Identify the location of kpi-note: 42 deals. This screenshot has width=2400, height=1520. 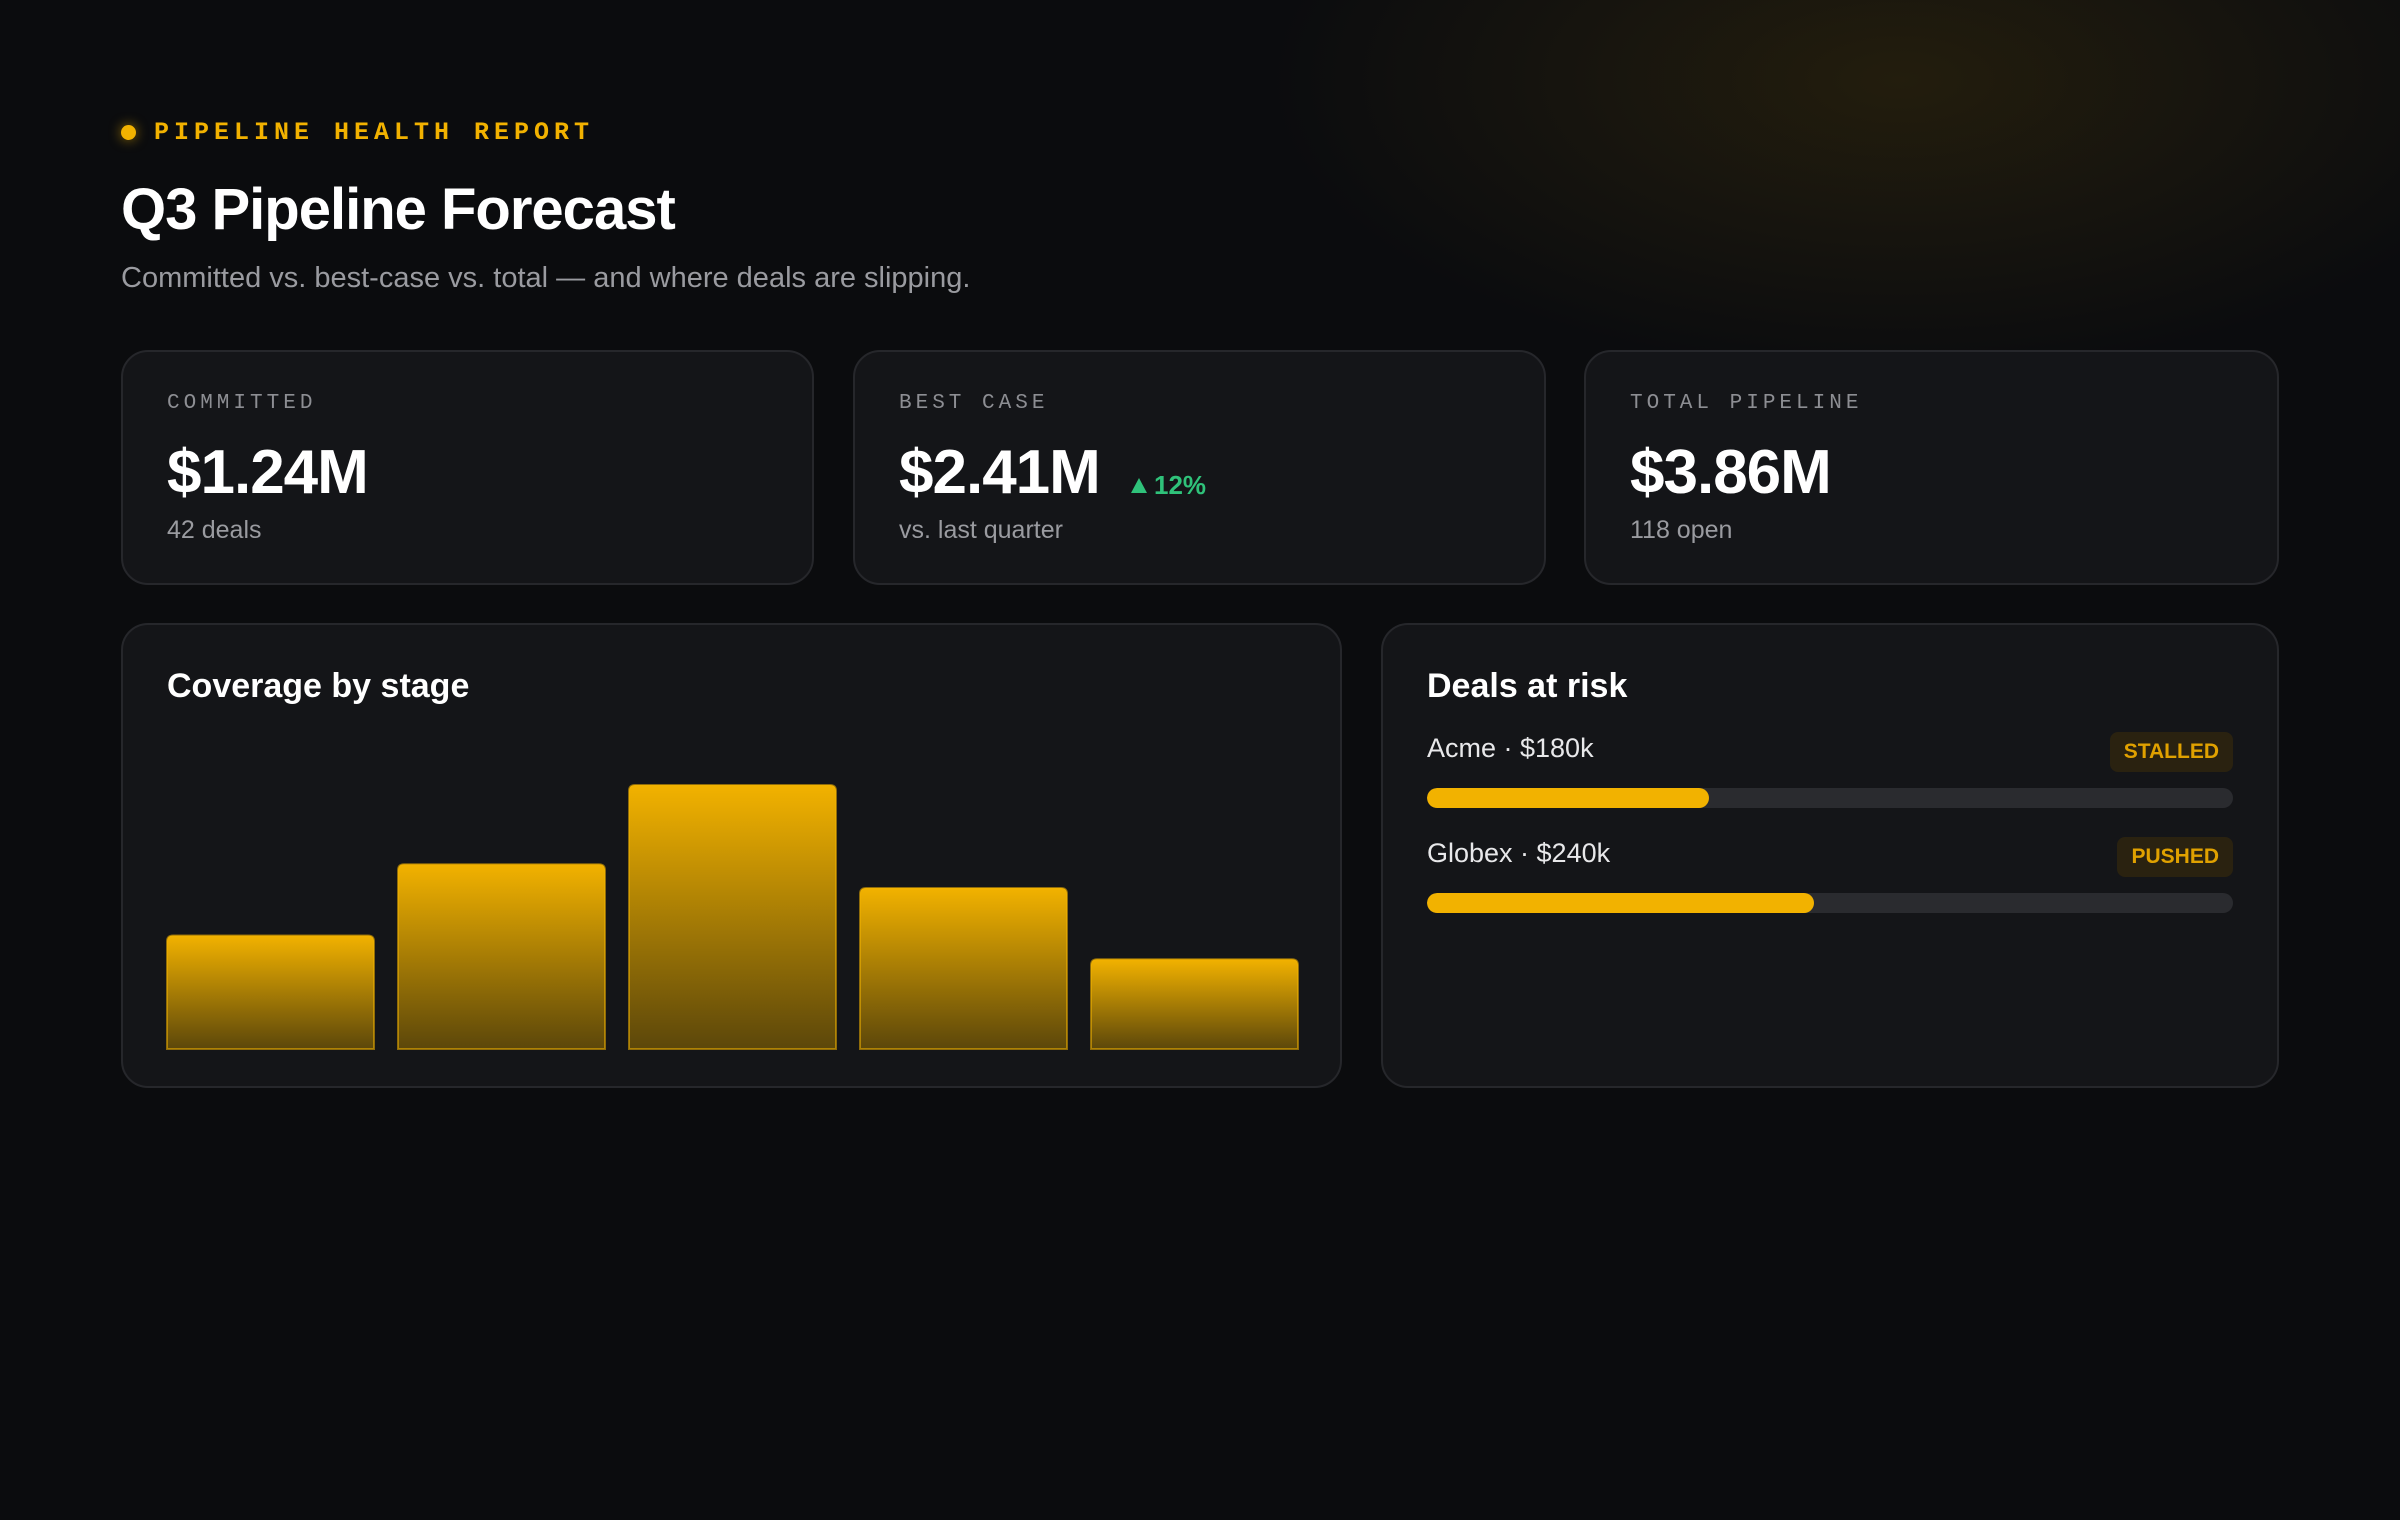
(214, 530).